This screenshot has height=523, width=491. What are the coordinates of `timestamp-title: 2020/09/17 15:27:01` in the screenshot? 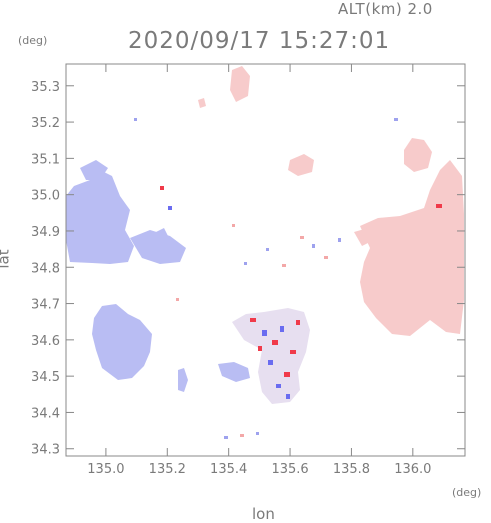 It's located at (259, 41).